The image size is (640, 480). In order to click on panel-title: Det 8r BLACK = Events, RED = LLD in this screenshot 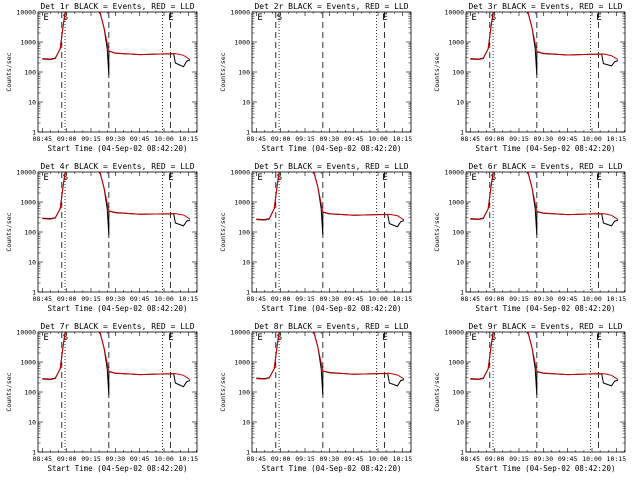, I will do `click(331, 326)`.